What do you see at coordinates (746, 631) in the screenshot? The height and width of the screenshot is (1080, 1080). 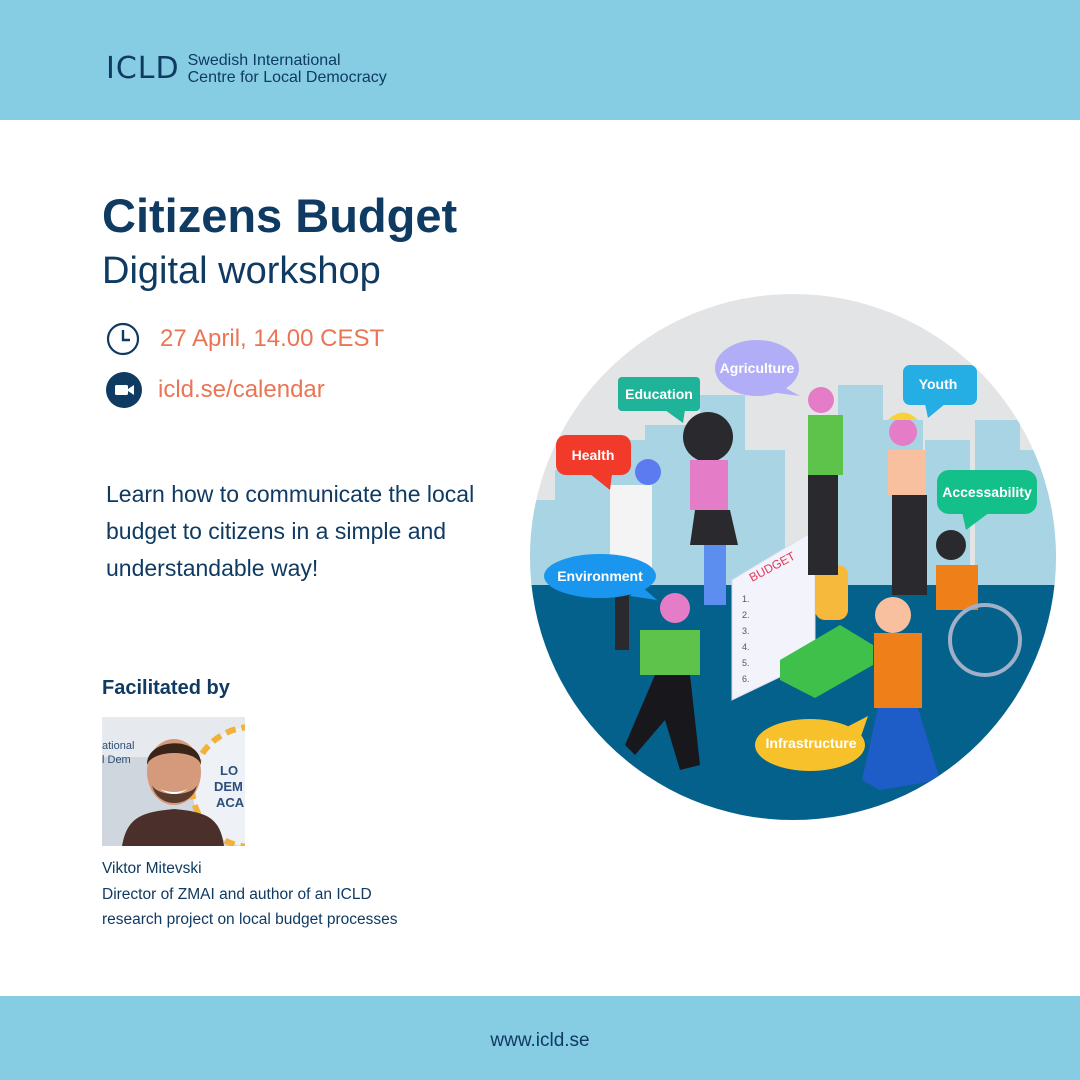 I see `svg-text: 3.` at bounding box center [746, 631].